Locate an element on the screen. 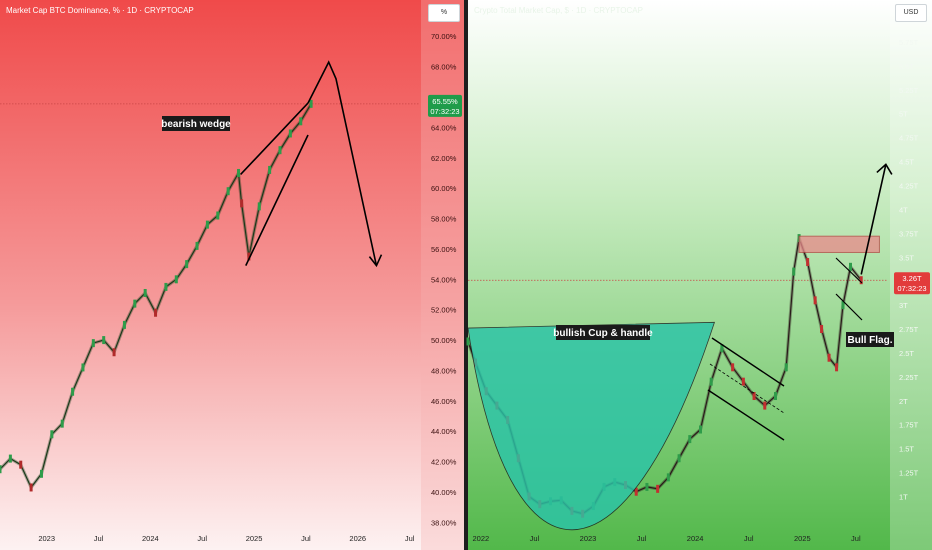  pane-divider is located at coordinates (466, 275).